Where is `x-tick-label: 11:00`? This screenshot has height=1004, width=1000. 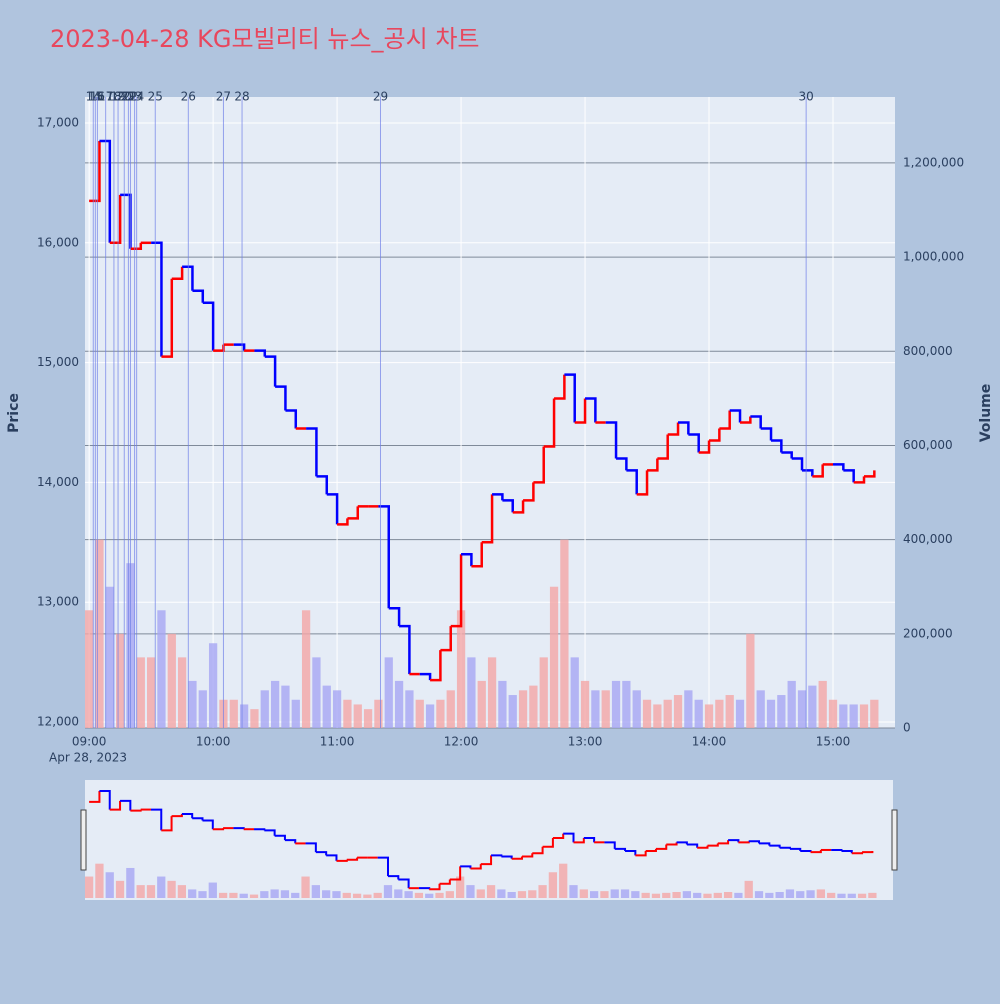
x-tick-label: 11:00 is located at coordinates (337, 742).